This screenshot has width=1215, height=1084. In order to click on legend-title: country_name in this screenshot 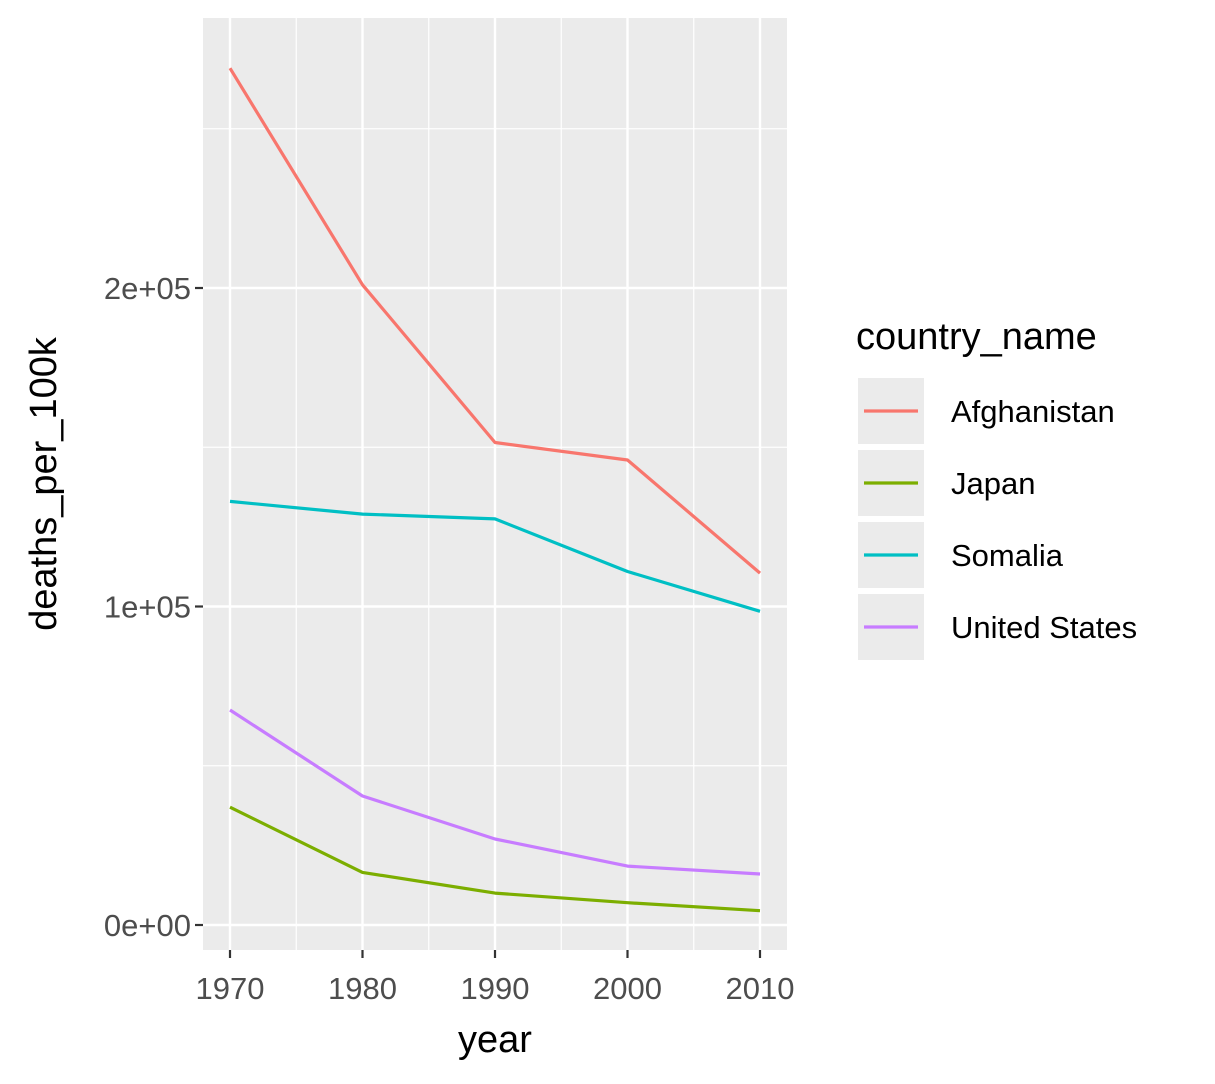, I will do `click(976, 337)`.